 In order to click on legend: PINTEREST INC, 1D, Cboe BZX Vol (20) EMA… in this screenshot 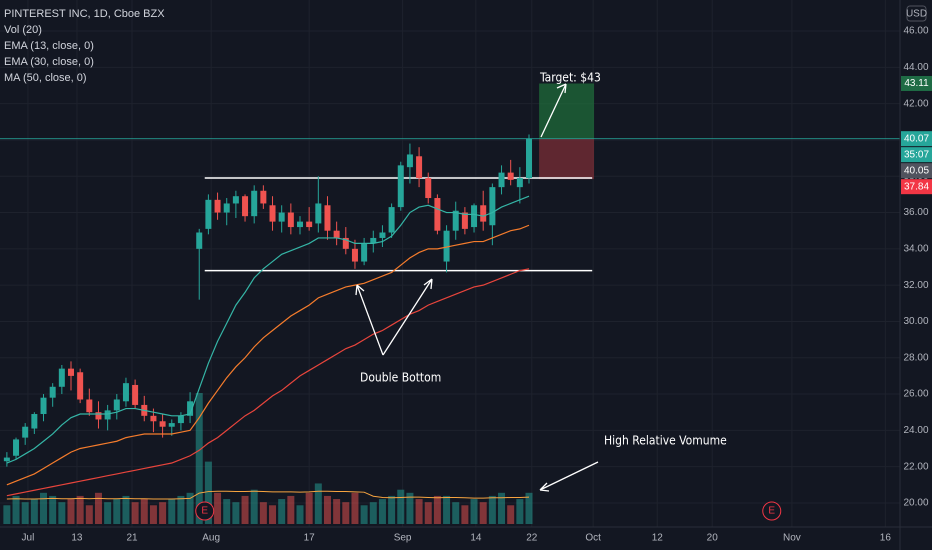, I will do `click(84, 46)`.